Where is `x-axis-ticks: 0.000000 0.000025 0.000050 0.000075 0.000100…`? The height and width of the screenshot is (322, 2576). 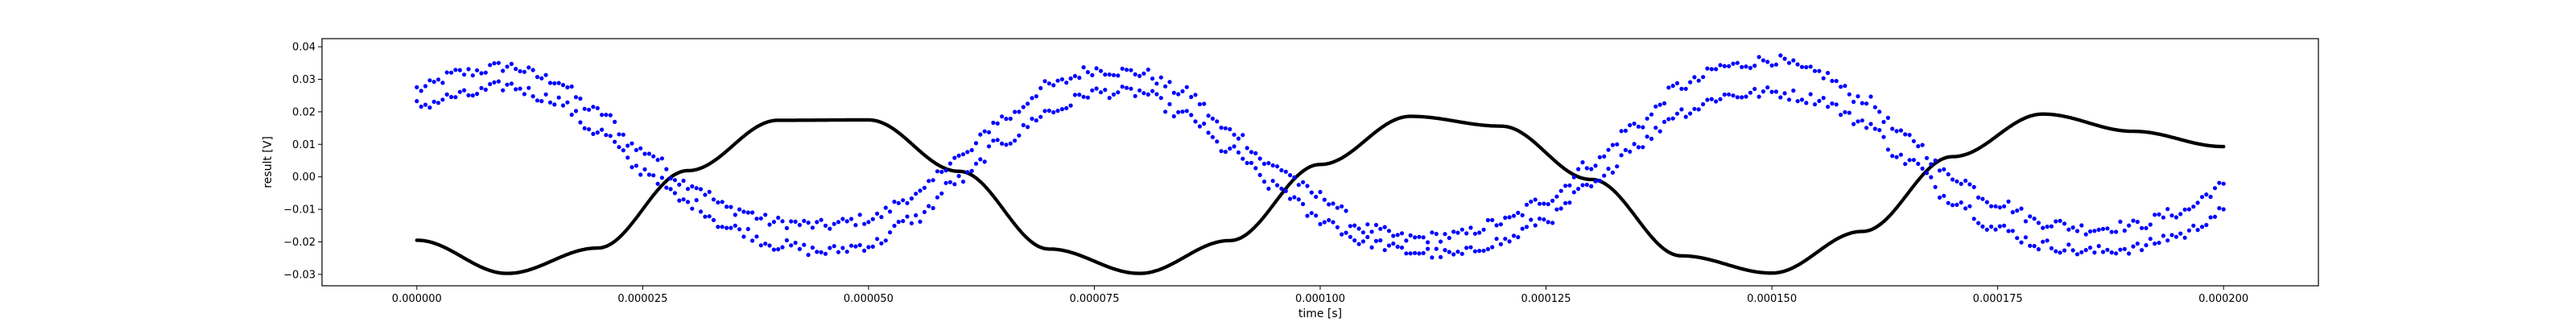 x-axis-ticks: 0.000000 0.000025 0.000050 0.000075 0.000100… is located at coordinates (1320, 295).